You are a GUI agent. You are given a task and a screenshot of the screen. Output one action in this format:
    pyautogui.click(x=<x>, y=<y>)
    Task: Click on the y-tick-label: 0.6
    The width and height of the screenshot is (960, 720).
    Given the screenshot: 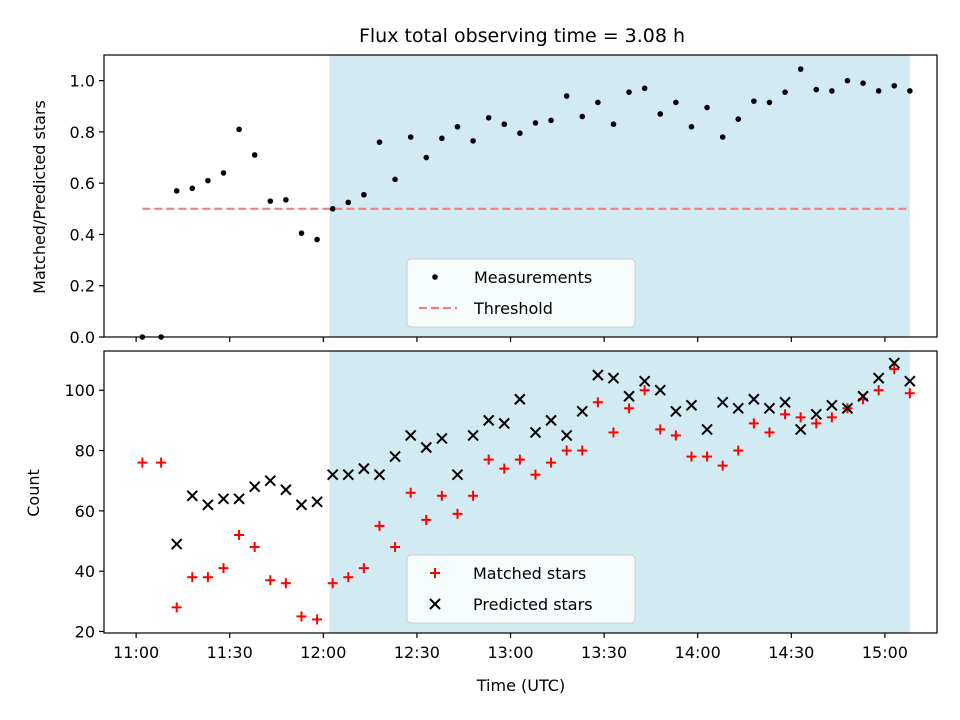 What is the action you would take?
    pyautogui.click(x=82, y=183)
    